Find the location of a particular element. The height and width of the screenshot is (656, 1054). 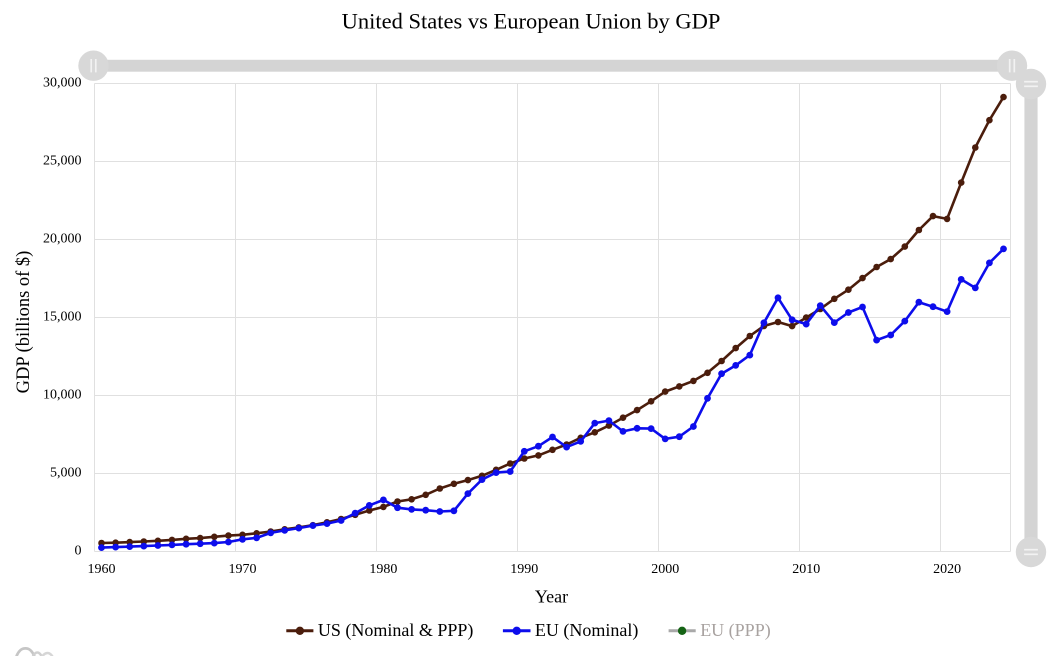

svg-text: 2020 is located at coordinates (947, 569).